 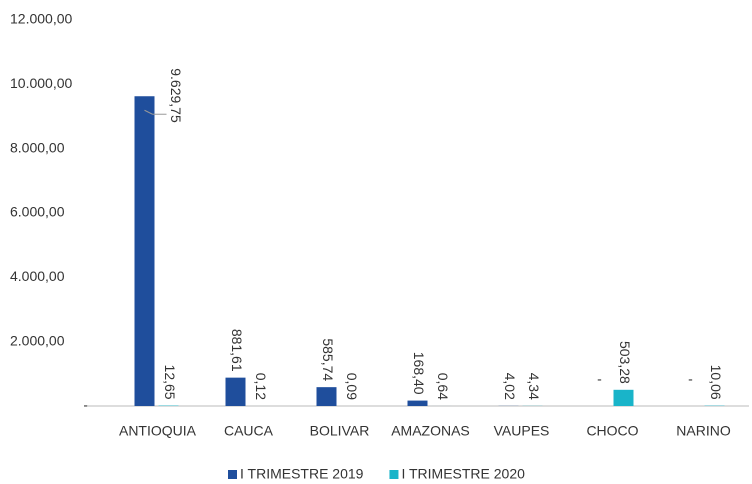 I want to click on y-tick-label: 2.000,00, so click(x=37, y=340).